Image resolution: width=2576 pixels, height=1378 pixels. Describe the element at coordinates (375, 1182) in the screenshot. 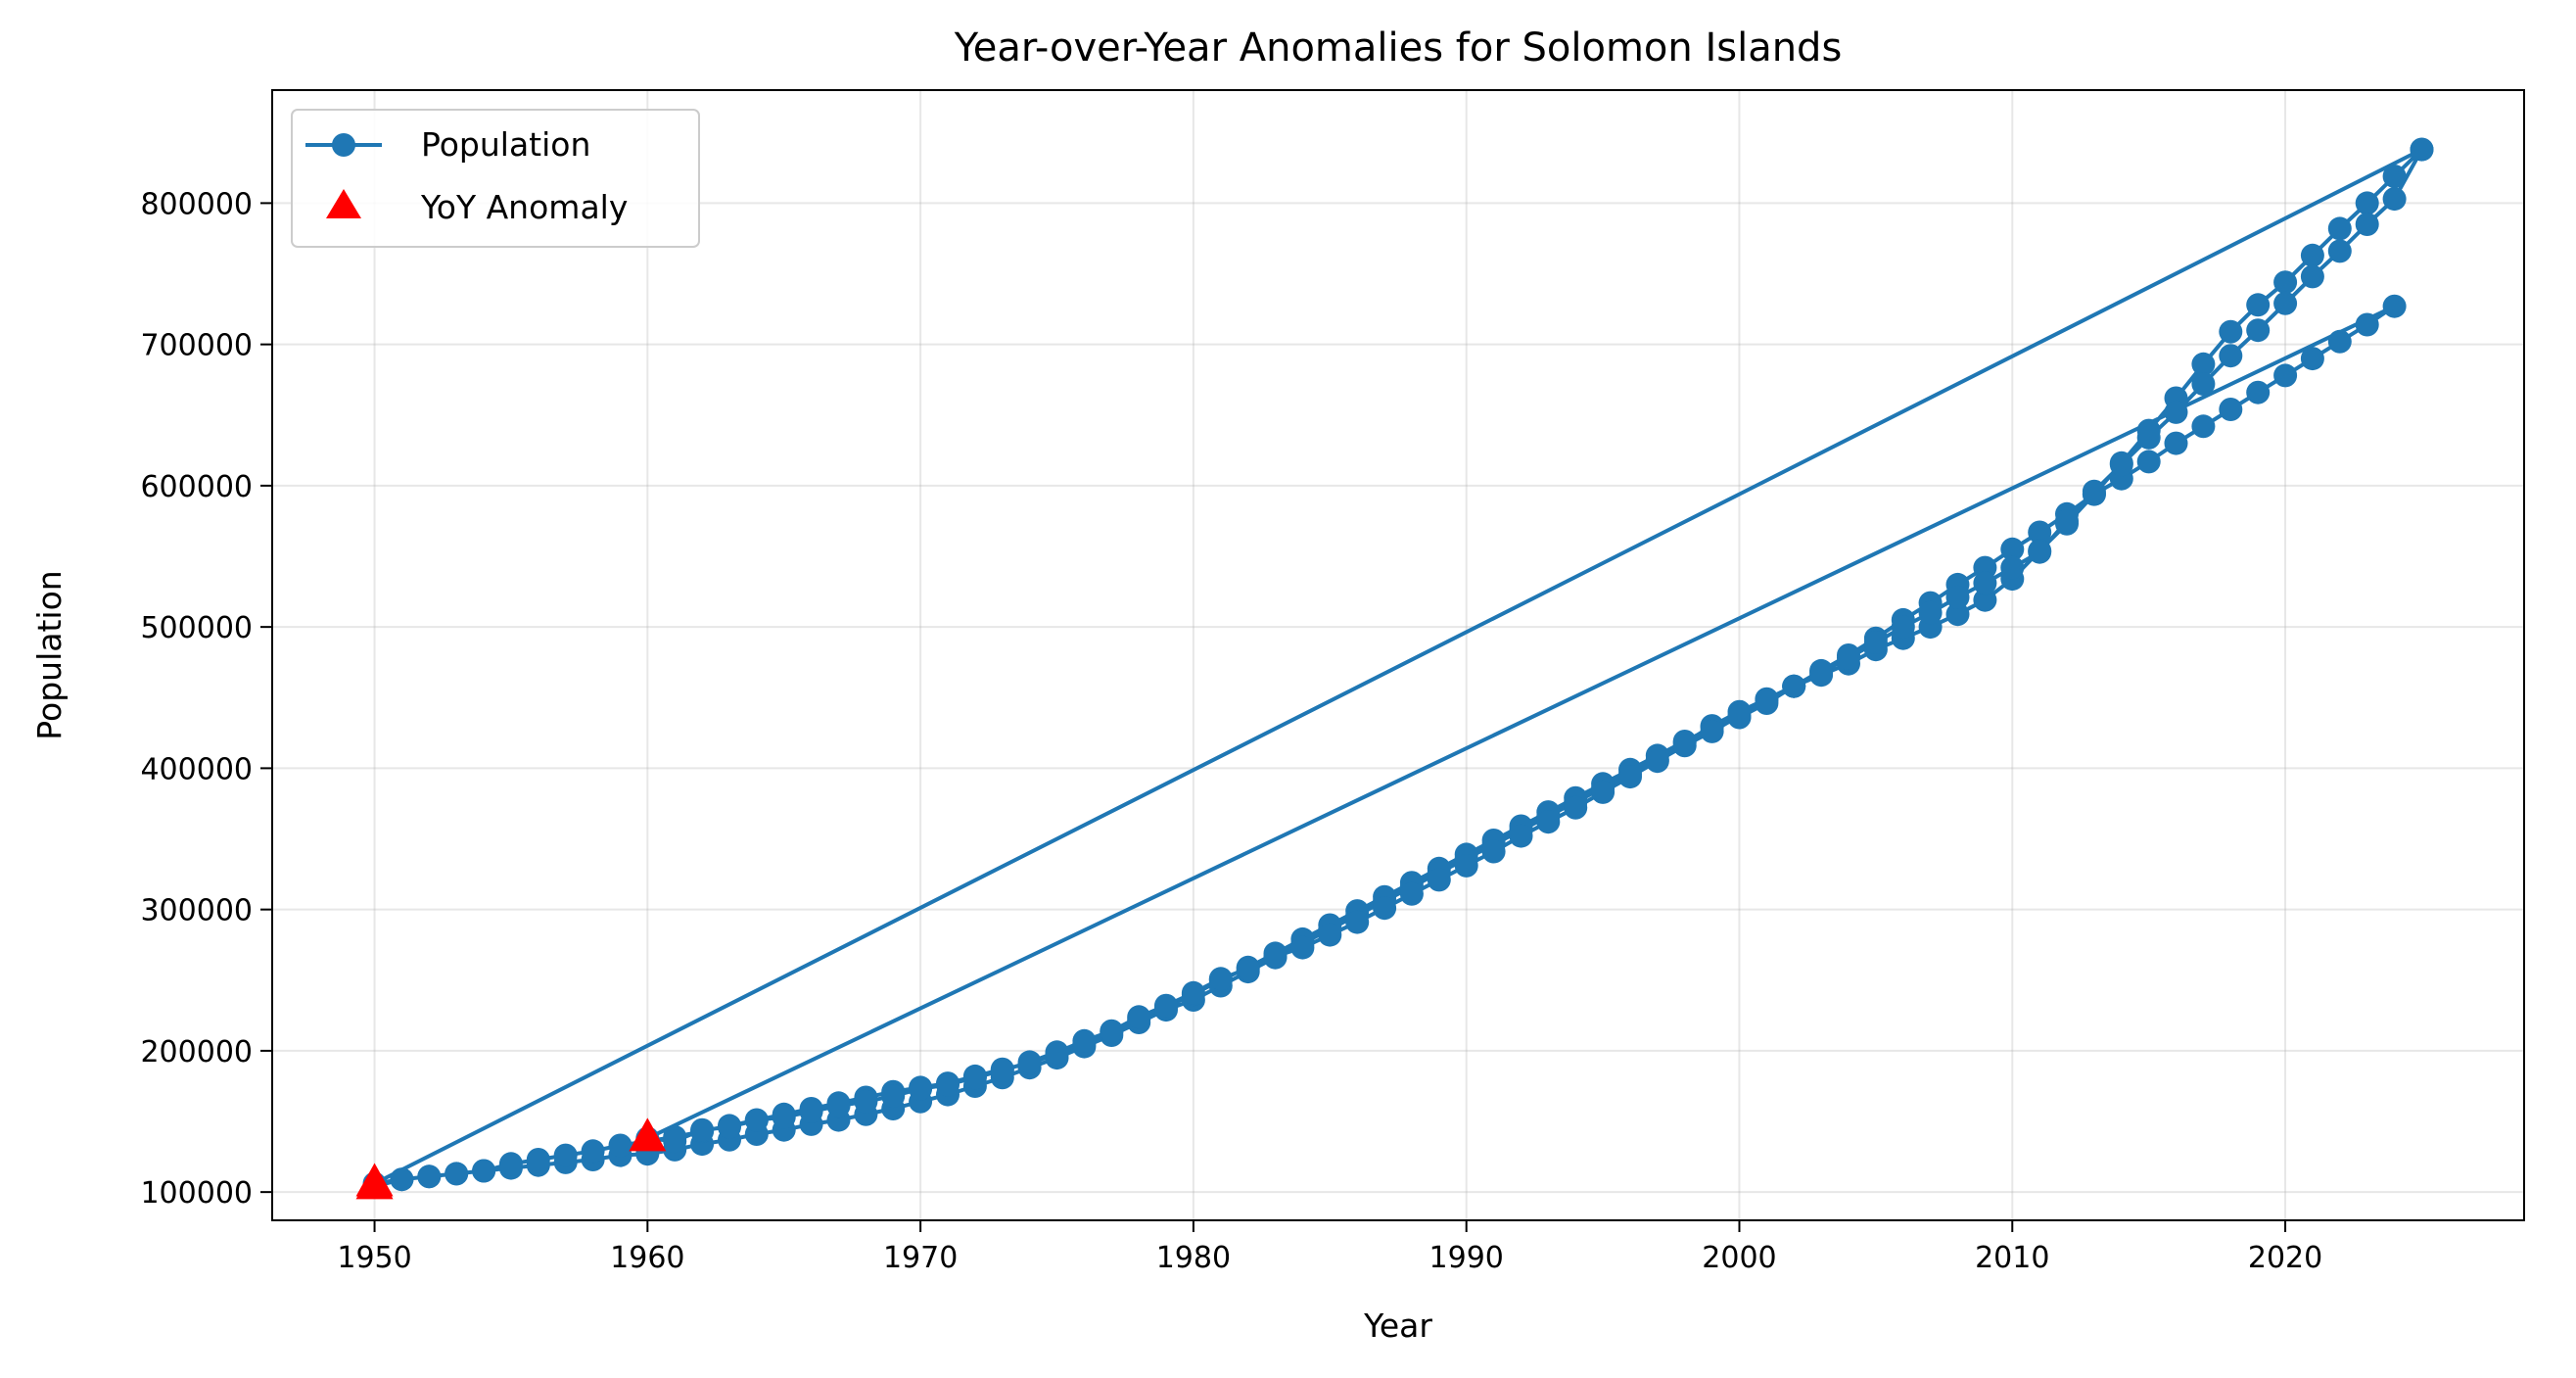

I see `anomaly-marker` at that location.